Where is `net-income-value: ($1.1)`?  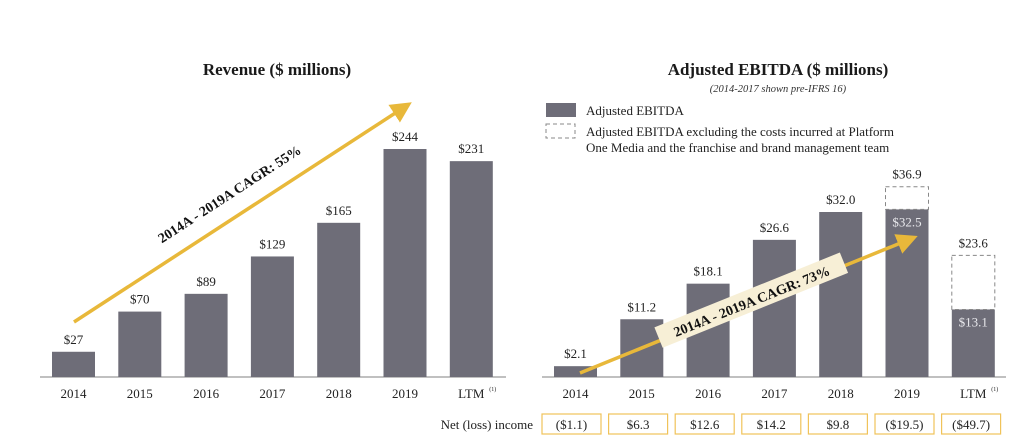 net-income-value: ($1.1) is located at coordinates (571, 424).